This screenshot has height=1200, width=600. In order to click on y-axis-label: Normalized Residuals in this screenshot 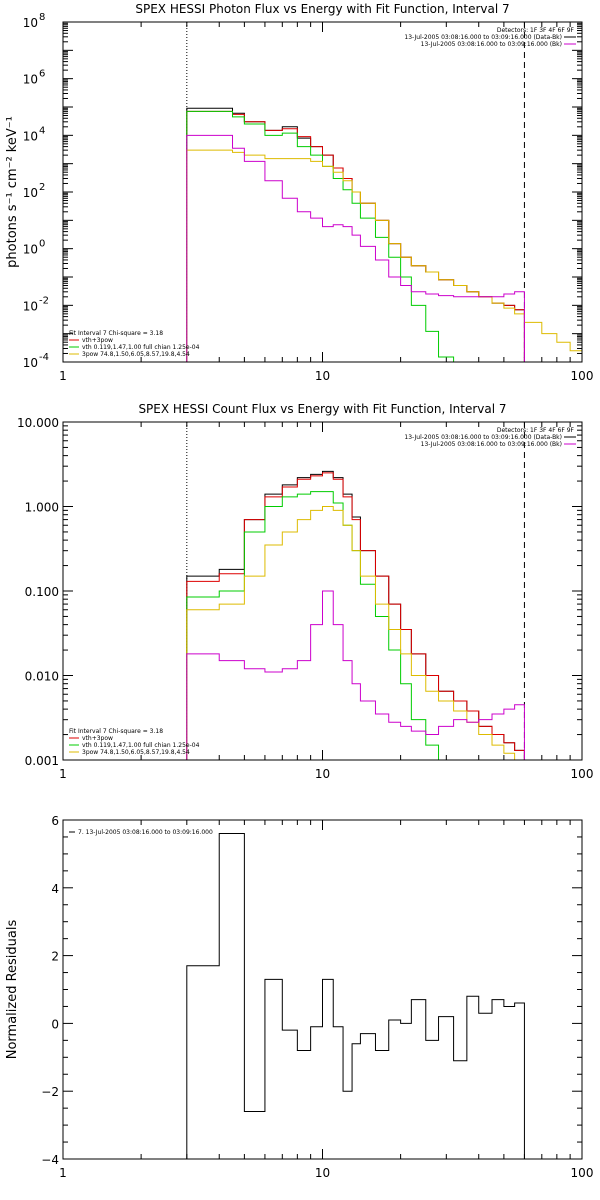, I will do `click(12, 990)`.